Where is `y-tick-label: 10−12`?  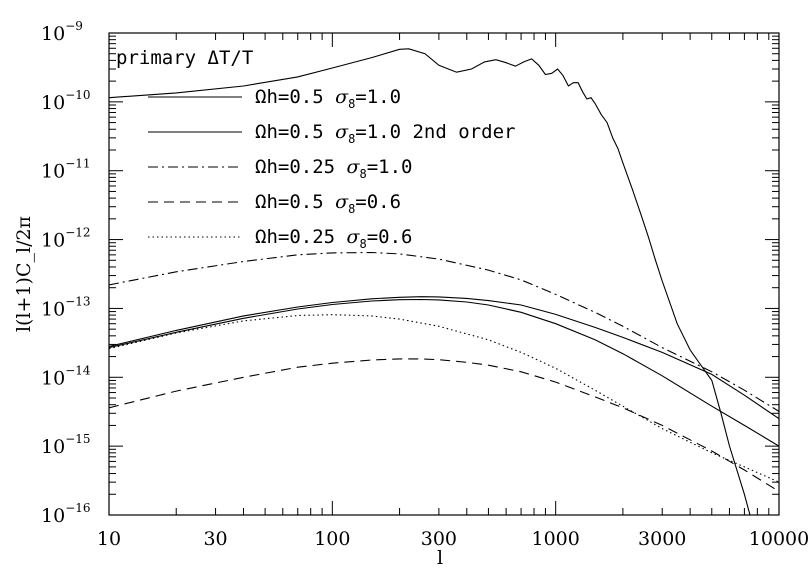 y-tick-label: 10−12 is located at coordinates (66, 239).